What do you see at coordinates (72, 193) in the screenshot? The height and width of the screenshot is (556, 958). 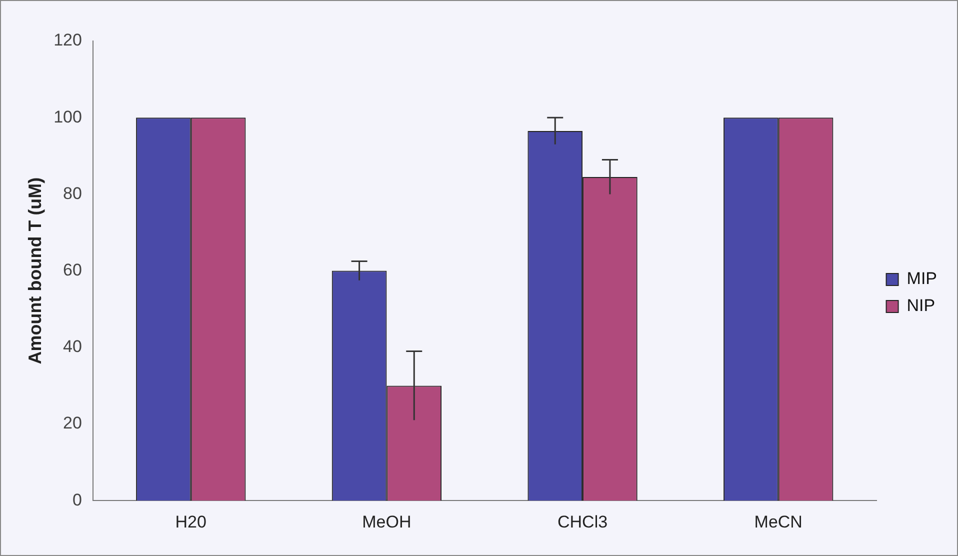 I see `y-tick-label: 80` at bounding box center [72, 193].